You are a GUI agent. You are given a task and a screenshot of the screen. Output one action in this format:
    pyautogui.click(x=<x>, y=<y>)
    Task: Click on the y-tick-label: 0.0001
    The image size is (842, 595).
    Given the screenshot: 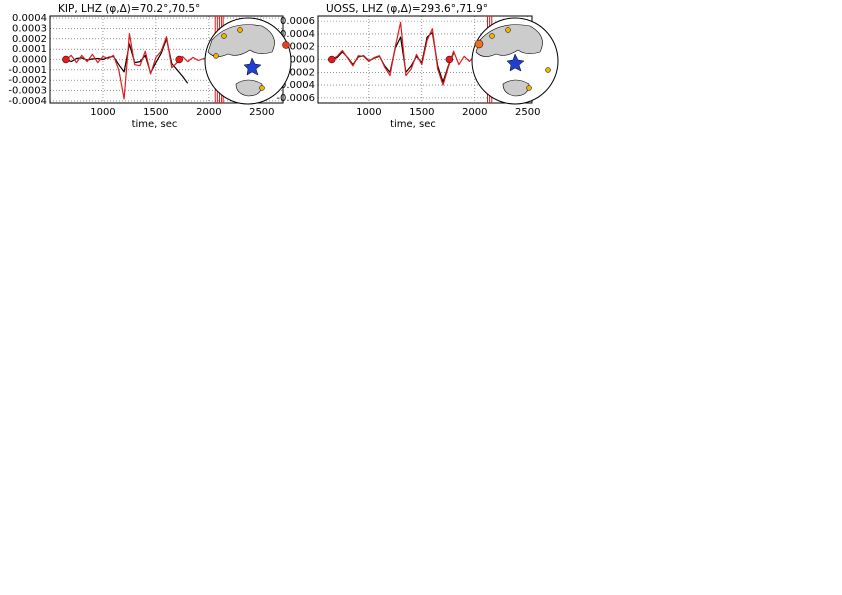 What is the action you would take?
    pyautogui.click(x=29, y=49)
    